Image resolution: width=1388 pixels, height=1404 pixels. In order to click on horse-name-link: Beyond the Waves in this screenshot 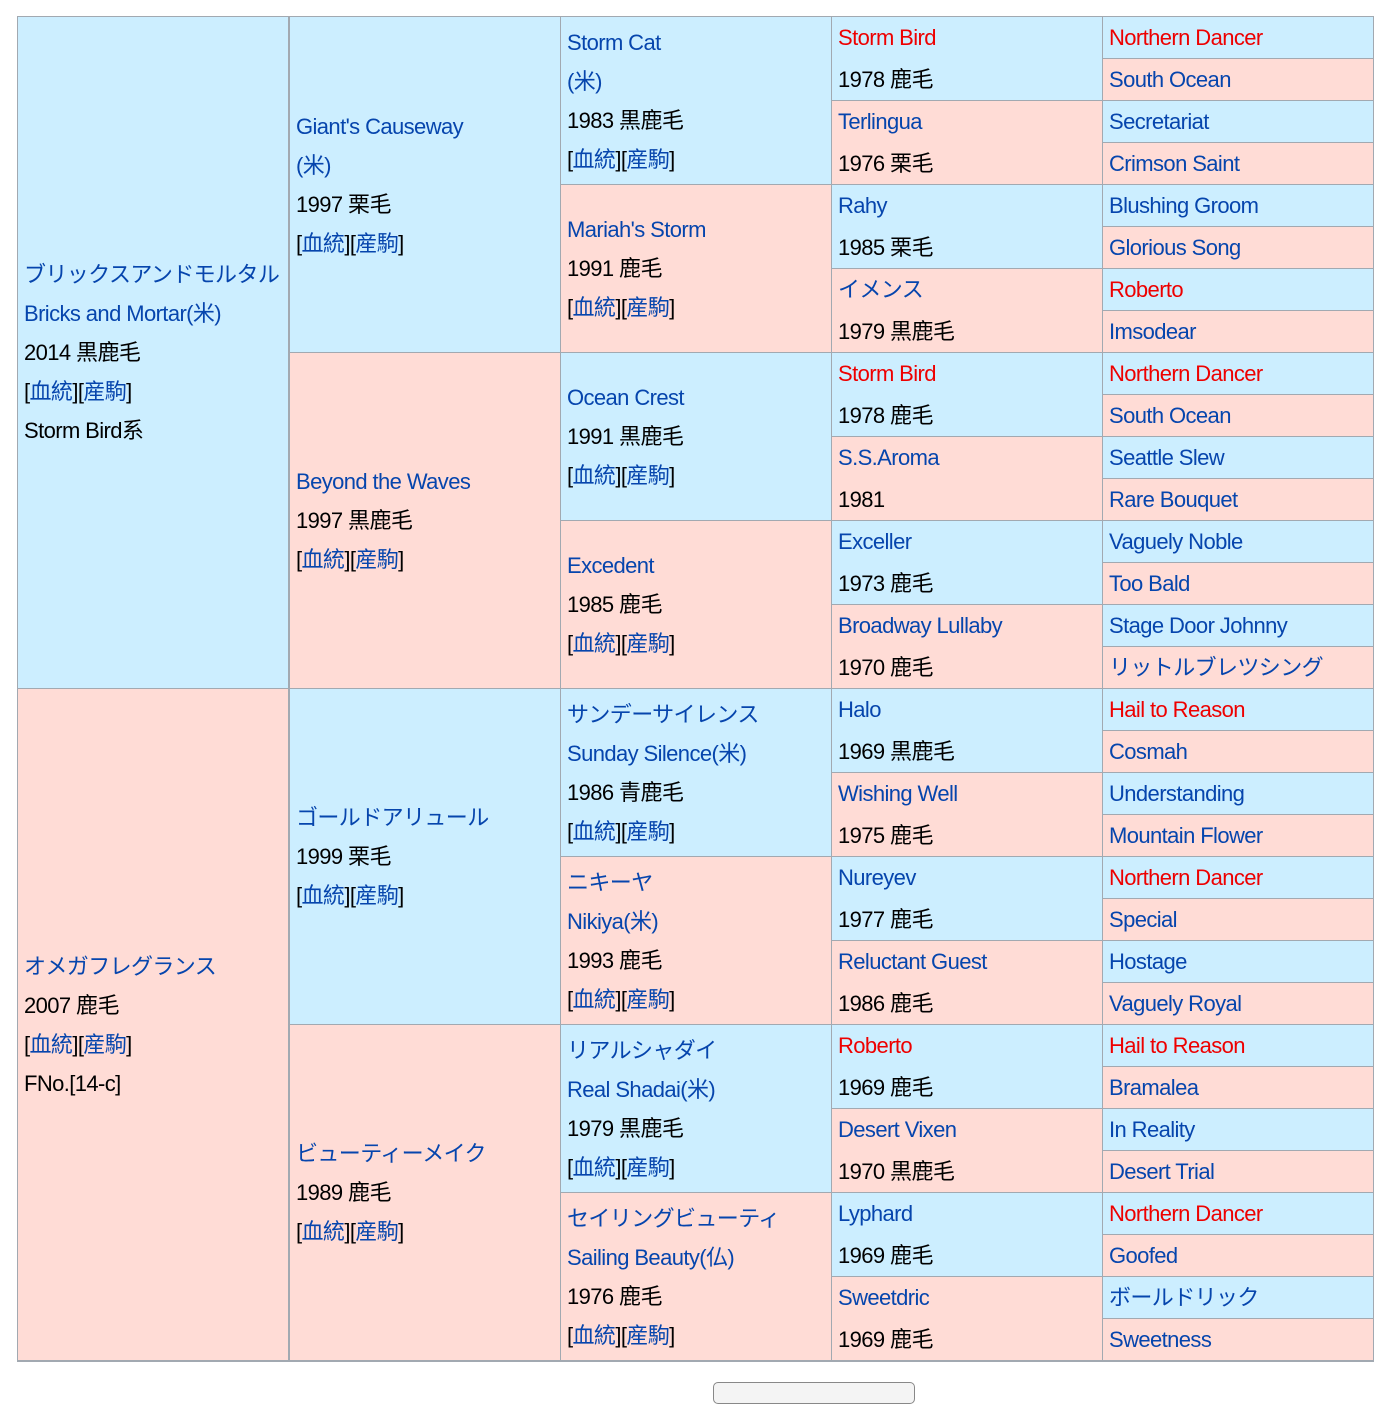, I will do `click(383, 481)`.